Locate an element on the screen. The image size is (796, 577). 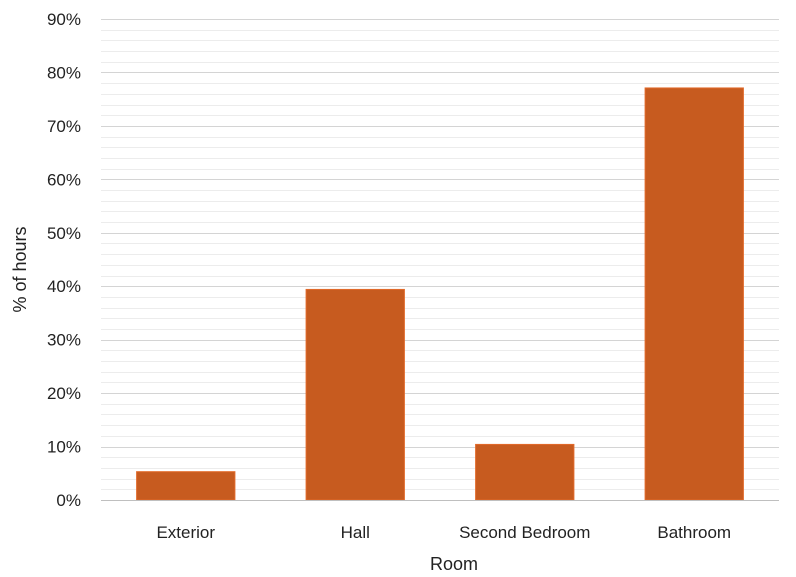
y-tick-label: 10% is located at coordinates (64, 447).